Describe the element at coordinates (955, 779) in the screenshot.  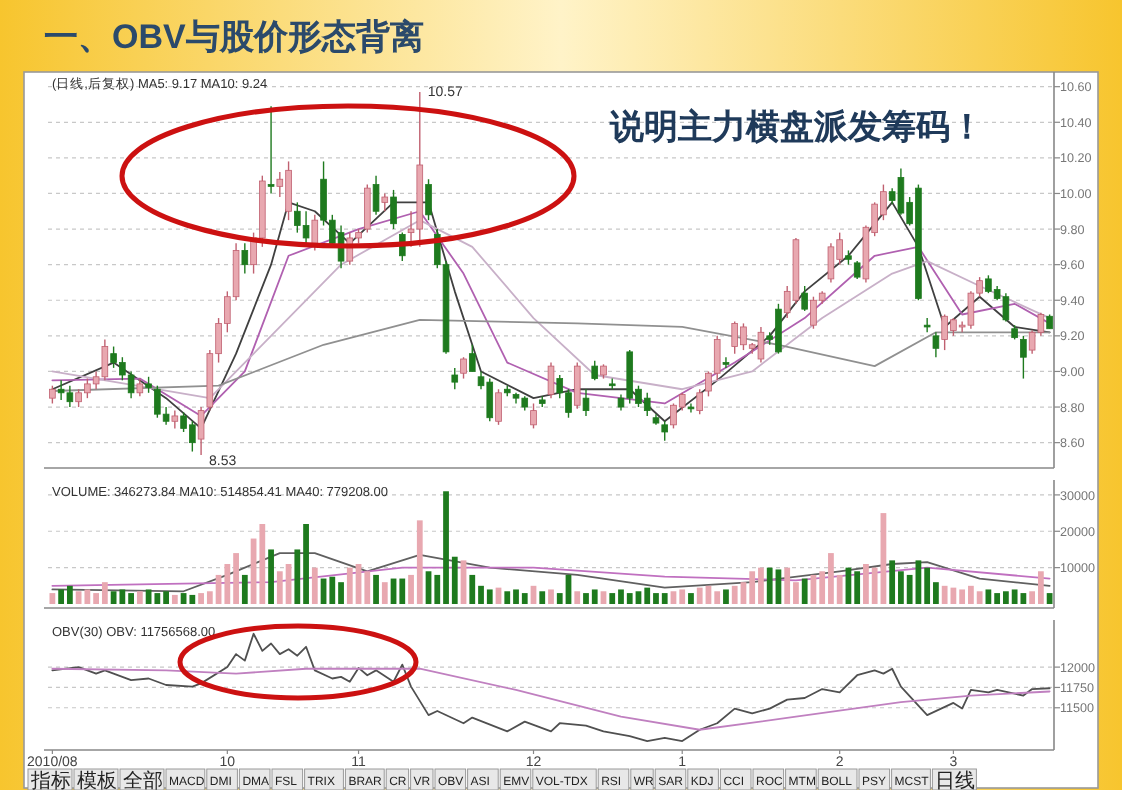
I see `text: 日线` at that location.